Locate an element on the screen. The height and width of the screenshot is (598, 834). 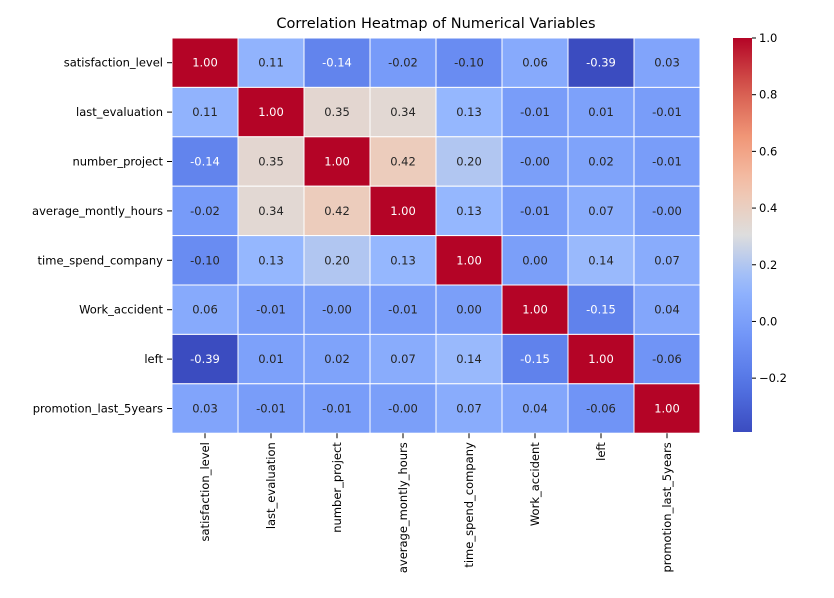
colorbar-tick-label: 0.2 is located at coordinates (768, 265).